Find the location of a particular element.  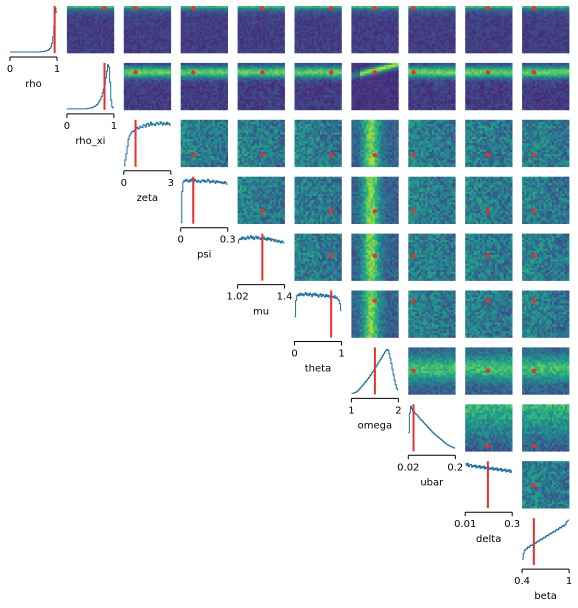

hist-rho_xi is located at coordinates (90, 87).